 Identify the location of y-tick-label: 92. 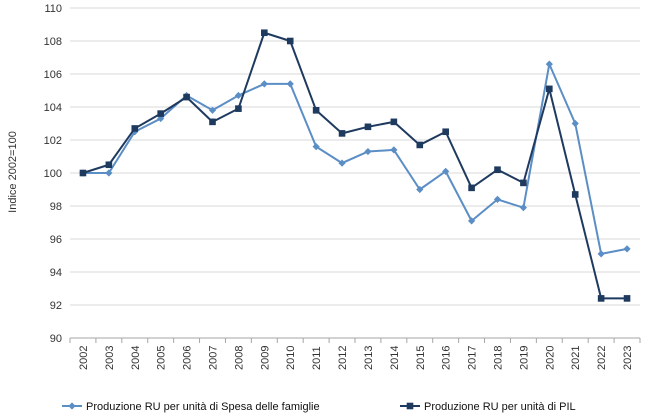
(56, 306).